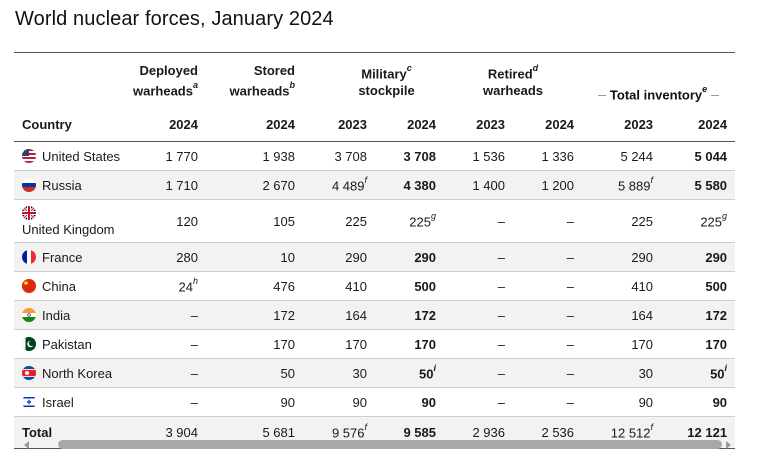  Describe the element at coordinates (410, 344) in the screenshot. I see `cell-military-2024: 170` at that location.